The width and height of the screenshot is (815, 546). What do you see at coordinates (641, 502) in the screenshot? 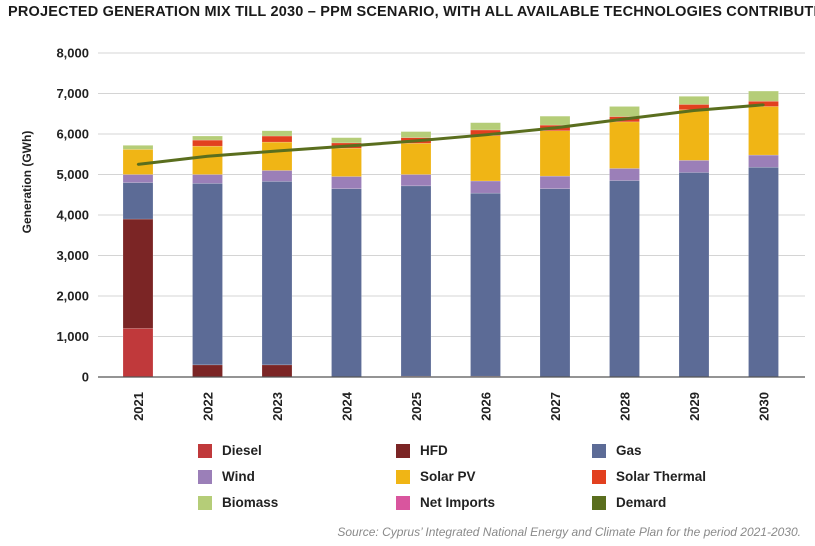
I see `legend-label: Demard` at bounding box center [641, 502].